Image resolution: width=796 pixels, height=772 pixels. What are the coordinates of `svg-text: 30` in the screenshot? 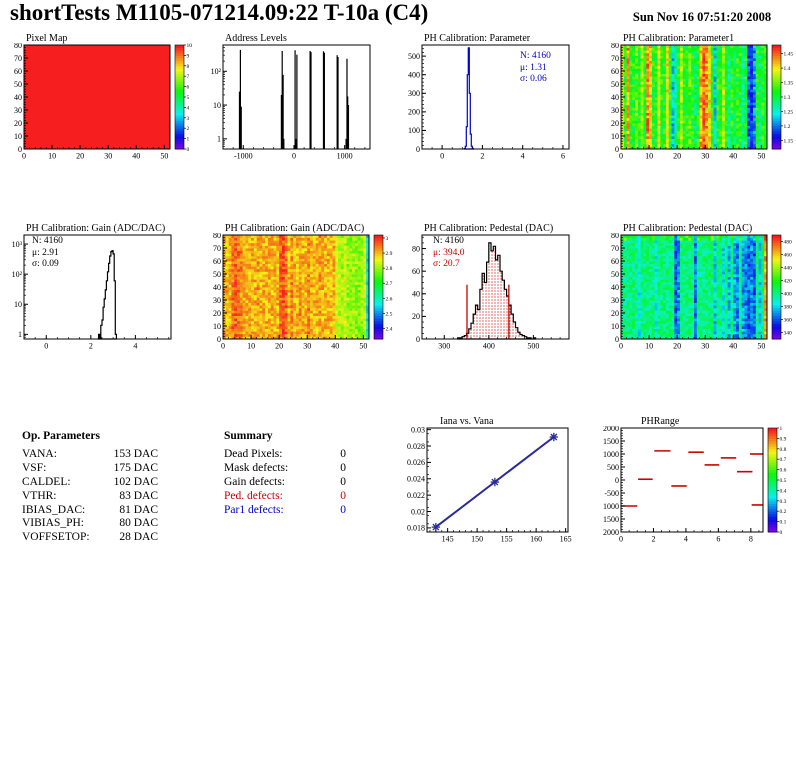 It's located at (307, 346).